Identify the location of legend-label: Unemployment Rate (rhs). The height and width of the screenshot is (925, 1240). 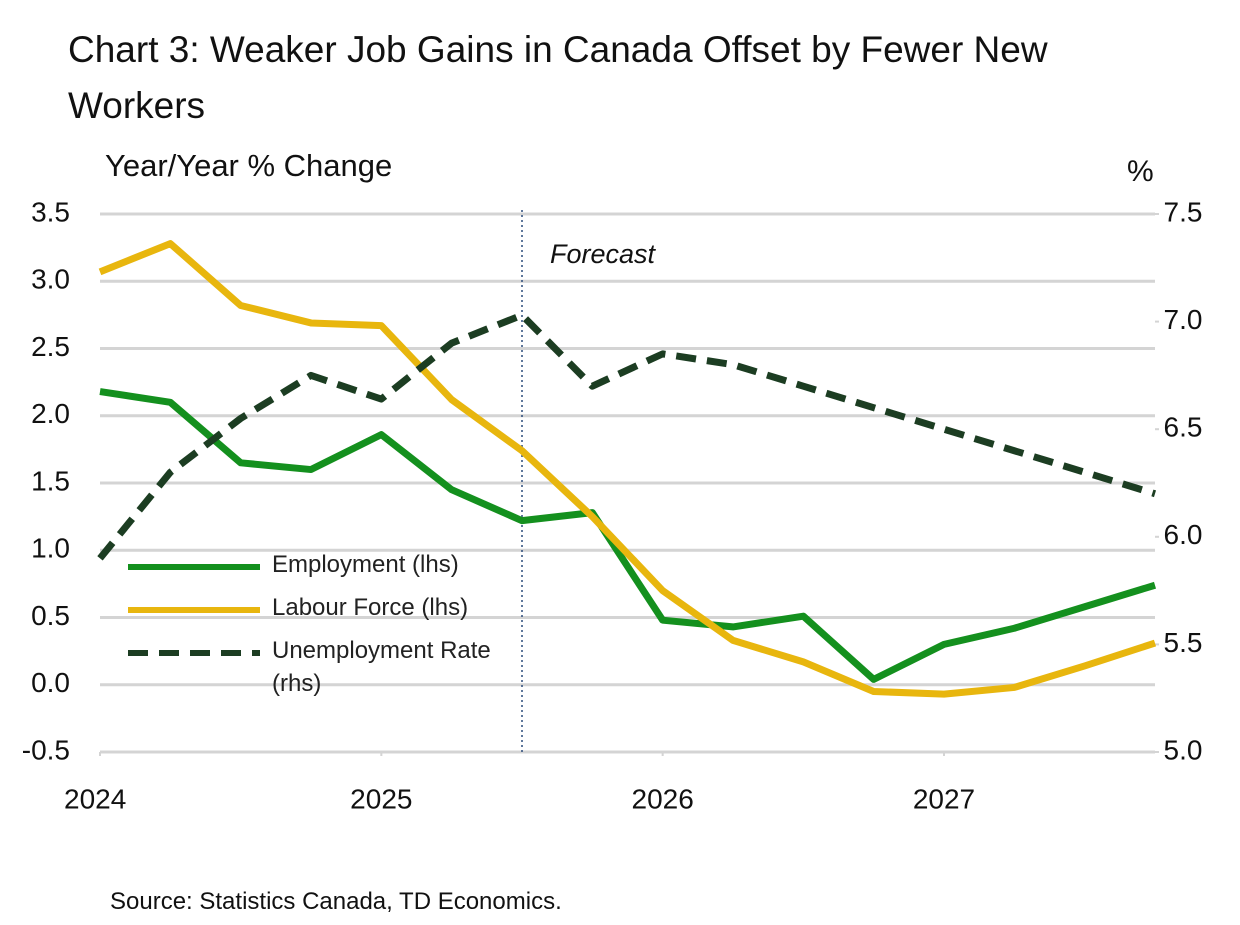
(381, 667).